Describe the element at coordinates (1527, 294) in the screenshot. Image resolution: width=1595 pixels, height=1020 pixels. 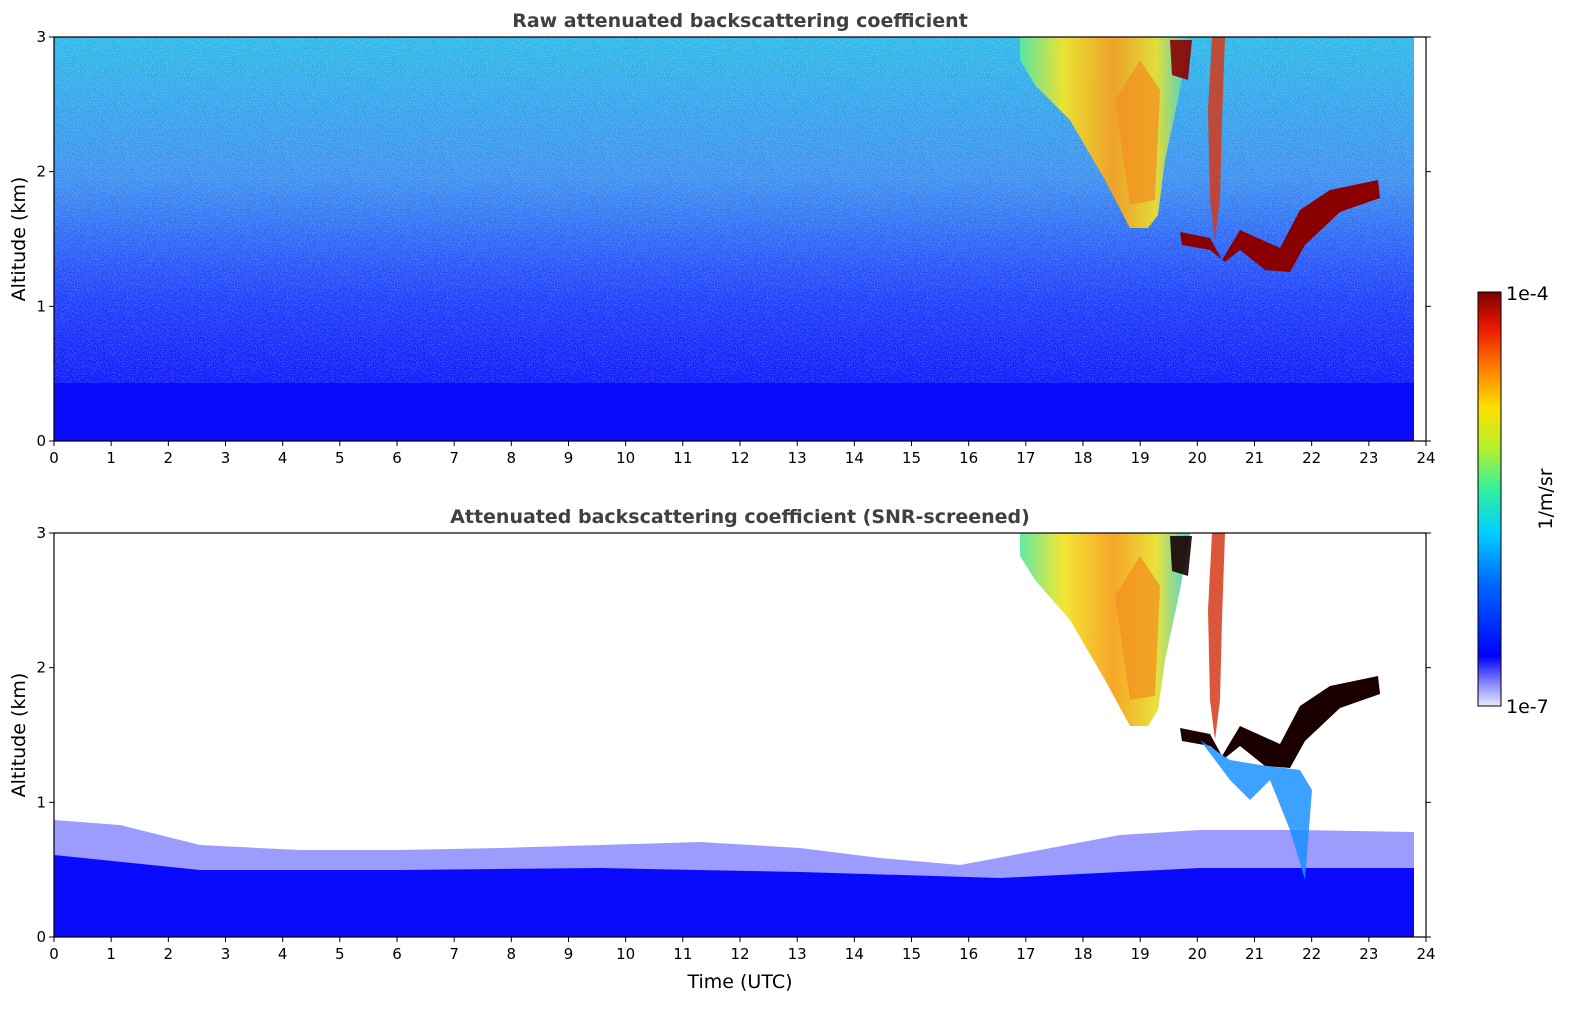
I see `colorbar-max-label: 1e-4` at that location.